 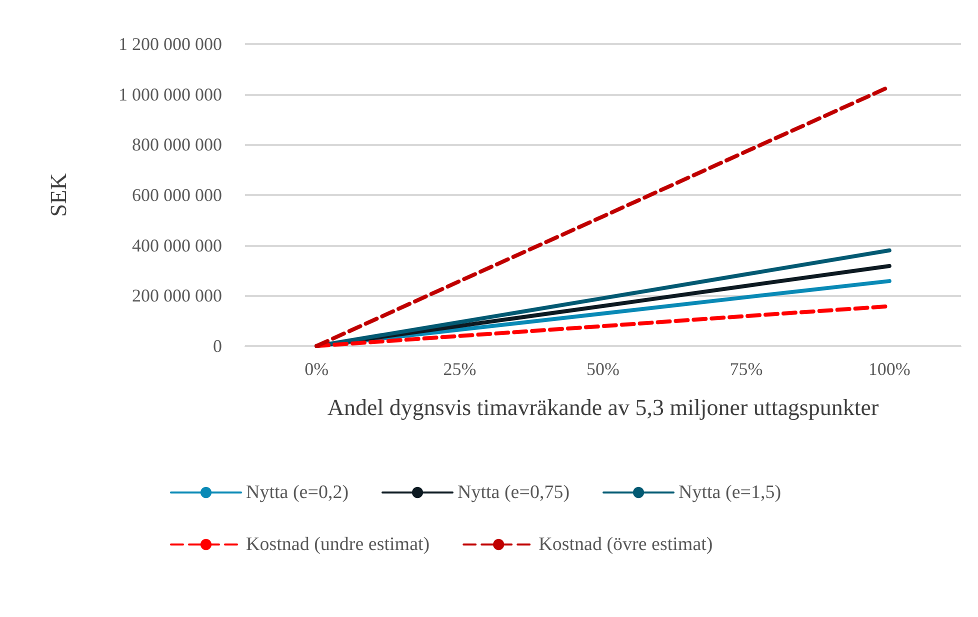 I want to click on y-axis-title: SEK, so click(x=58, y=194).